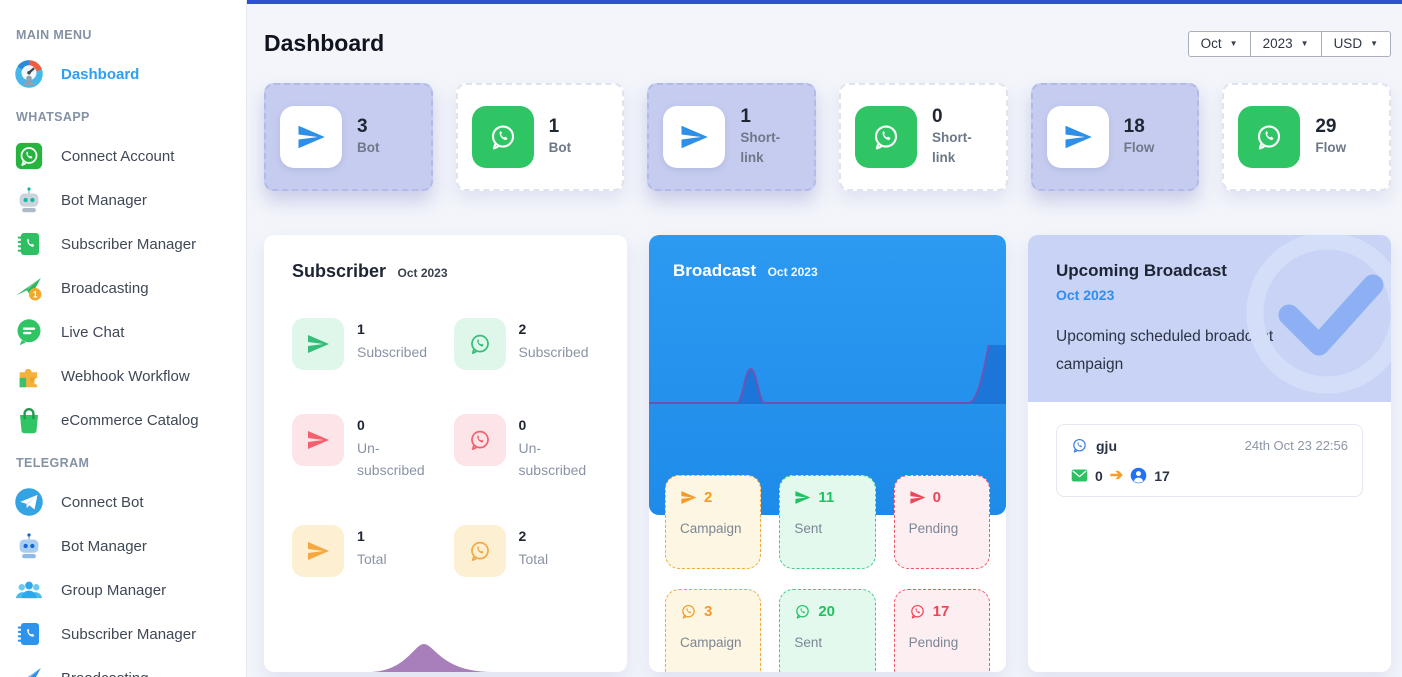 This screenshot has height=677, width=1402. What do you see at coordinates (1285, 43) in the screenshot?
I see `year-select: 2023 ▼` at bounding box center [1285, 43].